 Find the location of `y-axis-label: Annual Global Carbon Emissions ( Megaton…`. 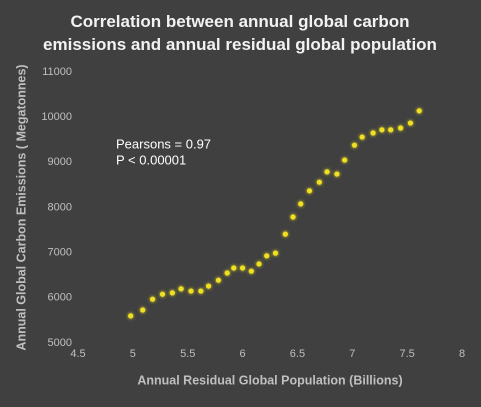

y-axis-label: Annual Global Carbon Emissions ( Megaton… is located at coordinates (21, 207).